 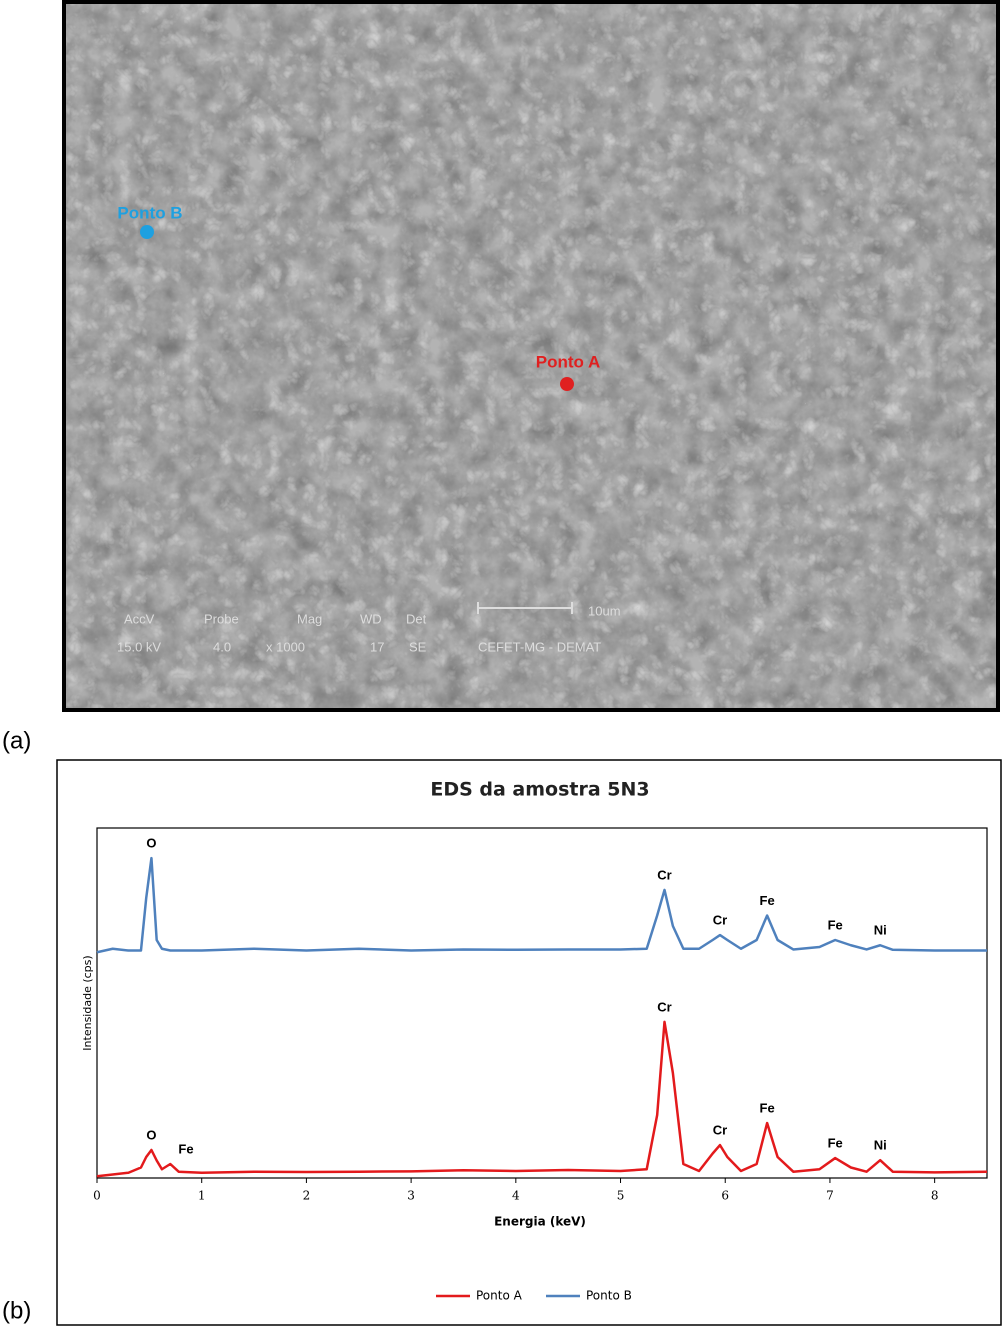 I want to click on x-tick-label: 6, so click(x=725, y=1196).